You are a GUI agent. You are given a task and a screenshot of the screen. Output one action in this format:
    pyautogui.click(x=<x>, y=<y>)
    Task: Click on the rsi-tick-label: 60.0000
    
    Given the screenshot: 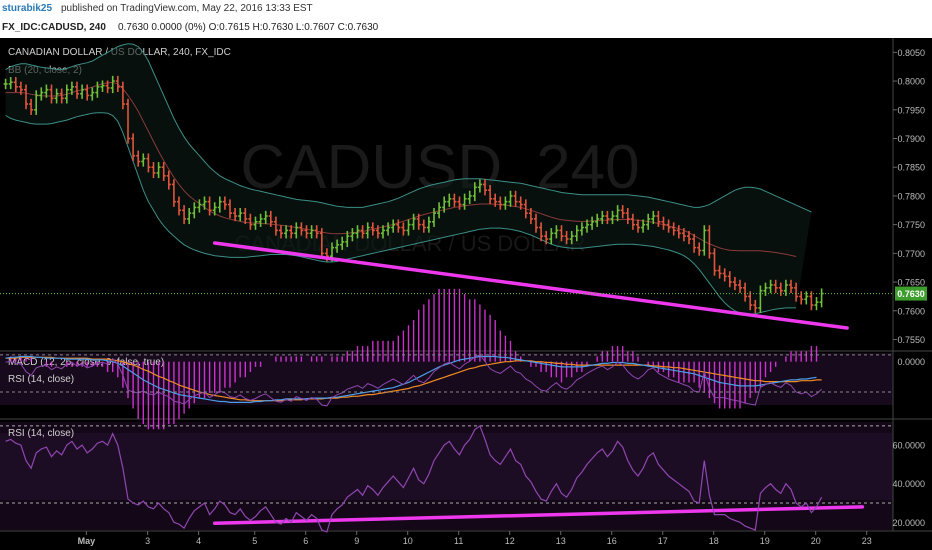 What is the action you would take?
    pyautogui.click(x=908, y=446)
    